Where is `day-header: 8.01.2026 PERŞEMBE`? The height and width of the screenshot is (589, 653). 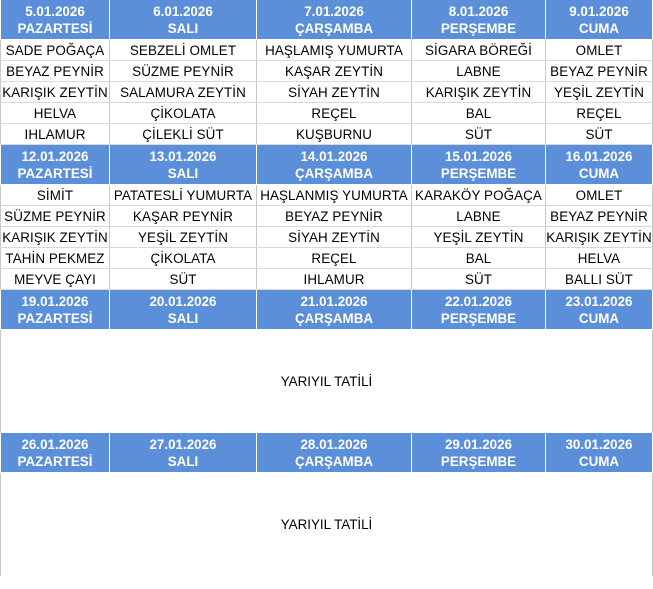 day-header: 8.01.2026 PERŞEMBE is located at coordinates (478, 20).